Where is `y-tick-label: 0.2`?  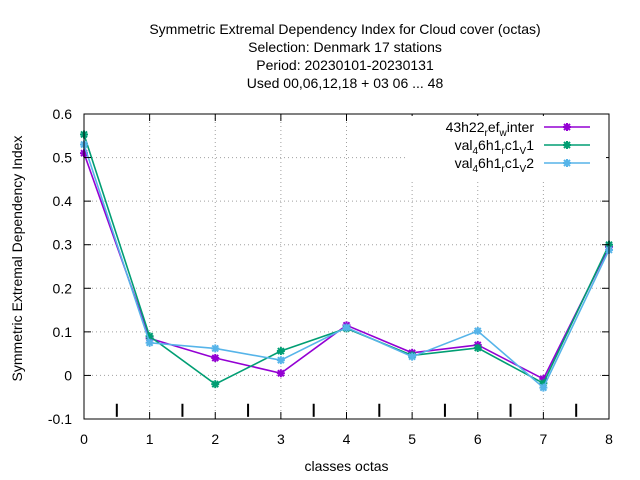
y-tick-label: 0.2 is located at coordinates (63, 288).